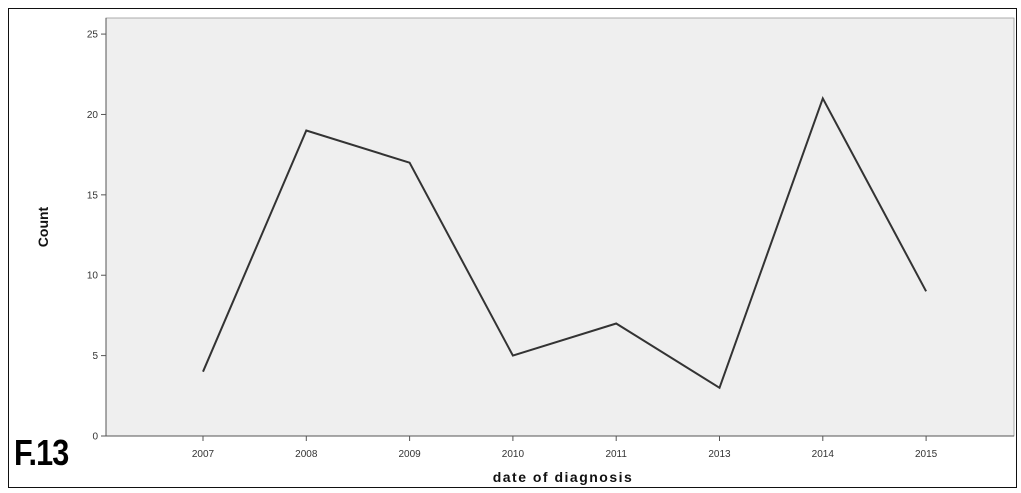 Image resolution: width=1021 pixels, height=493 pixels. I want to click on x-tick-label: 2011, so click(616, 454).